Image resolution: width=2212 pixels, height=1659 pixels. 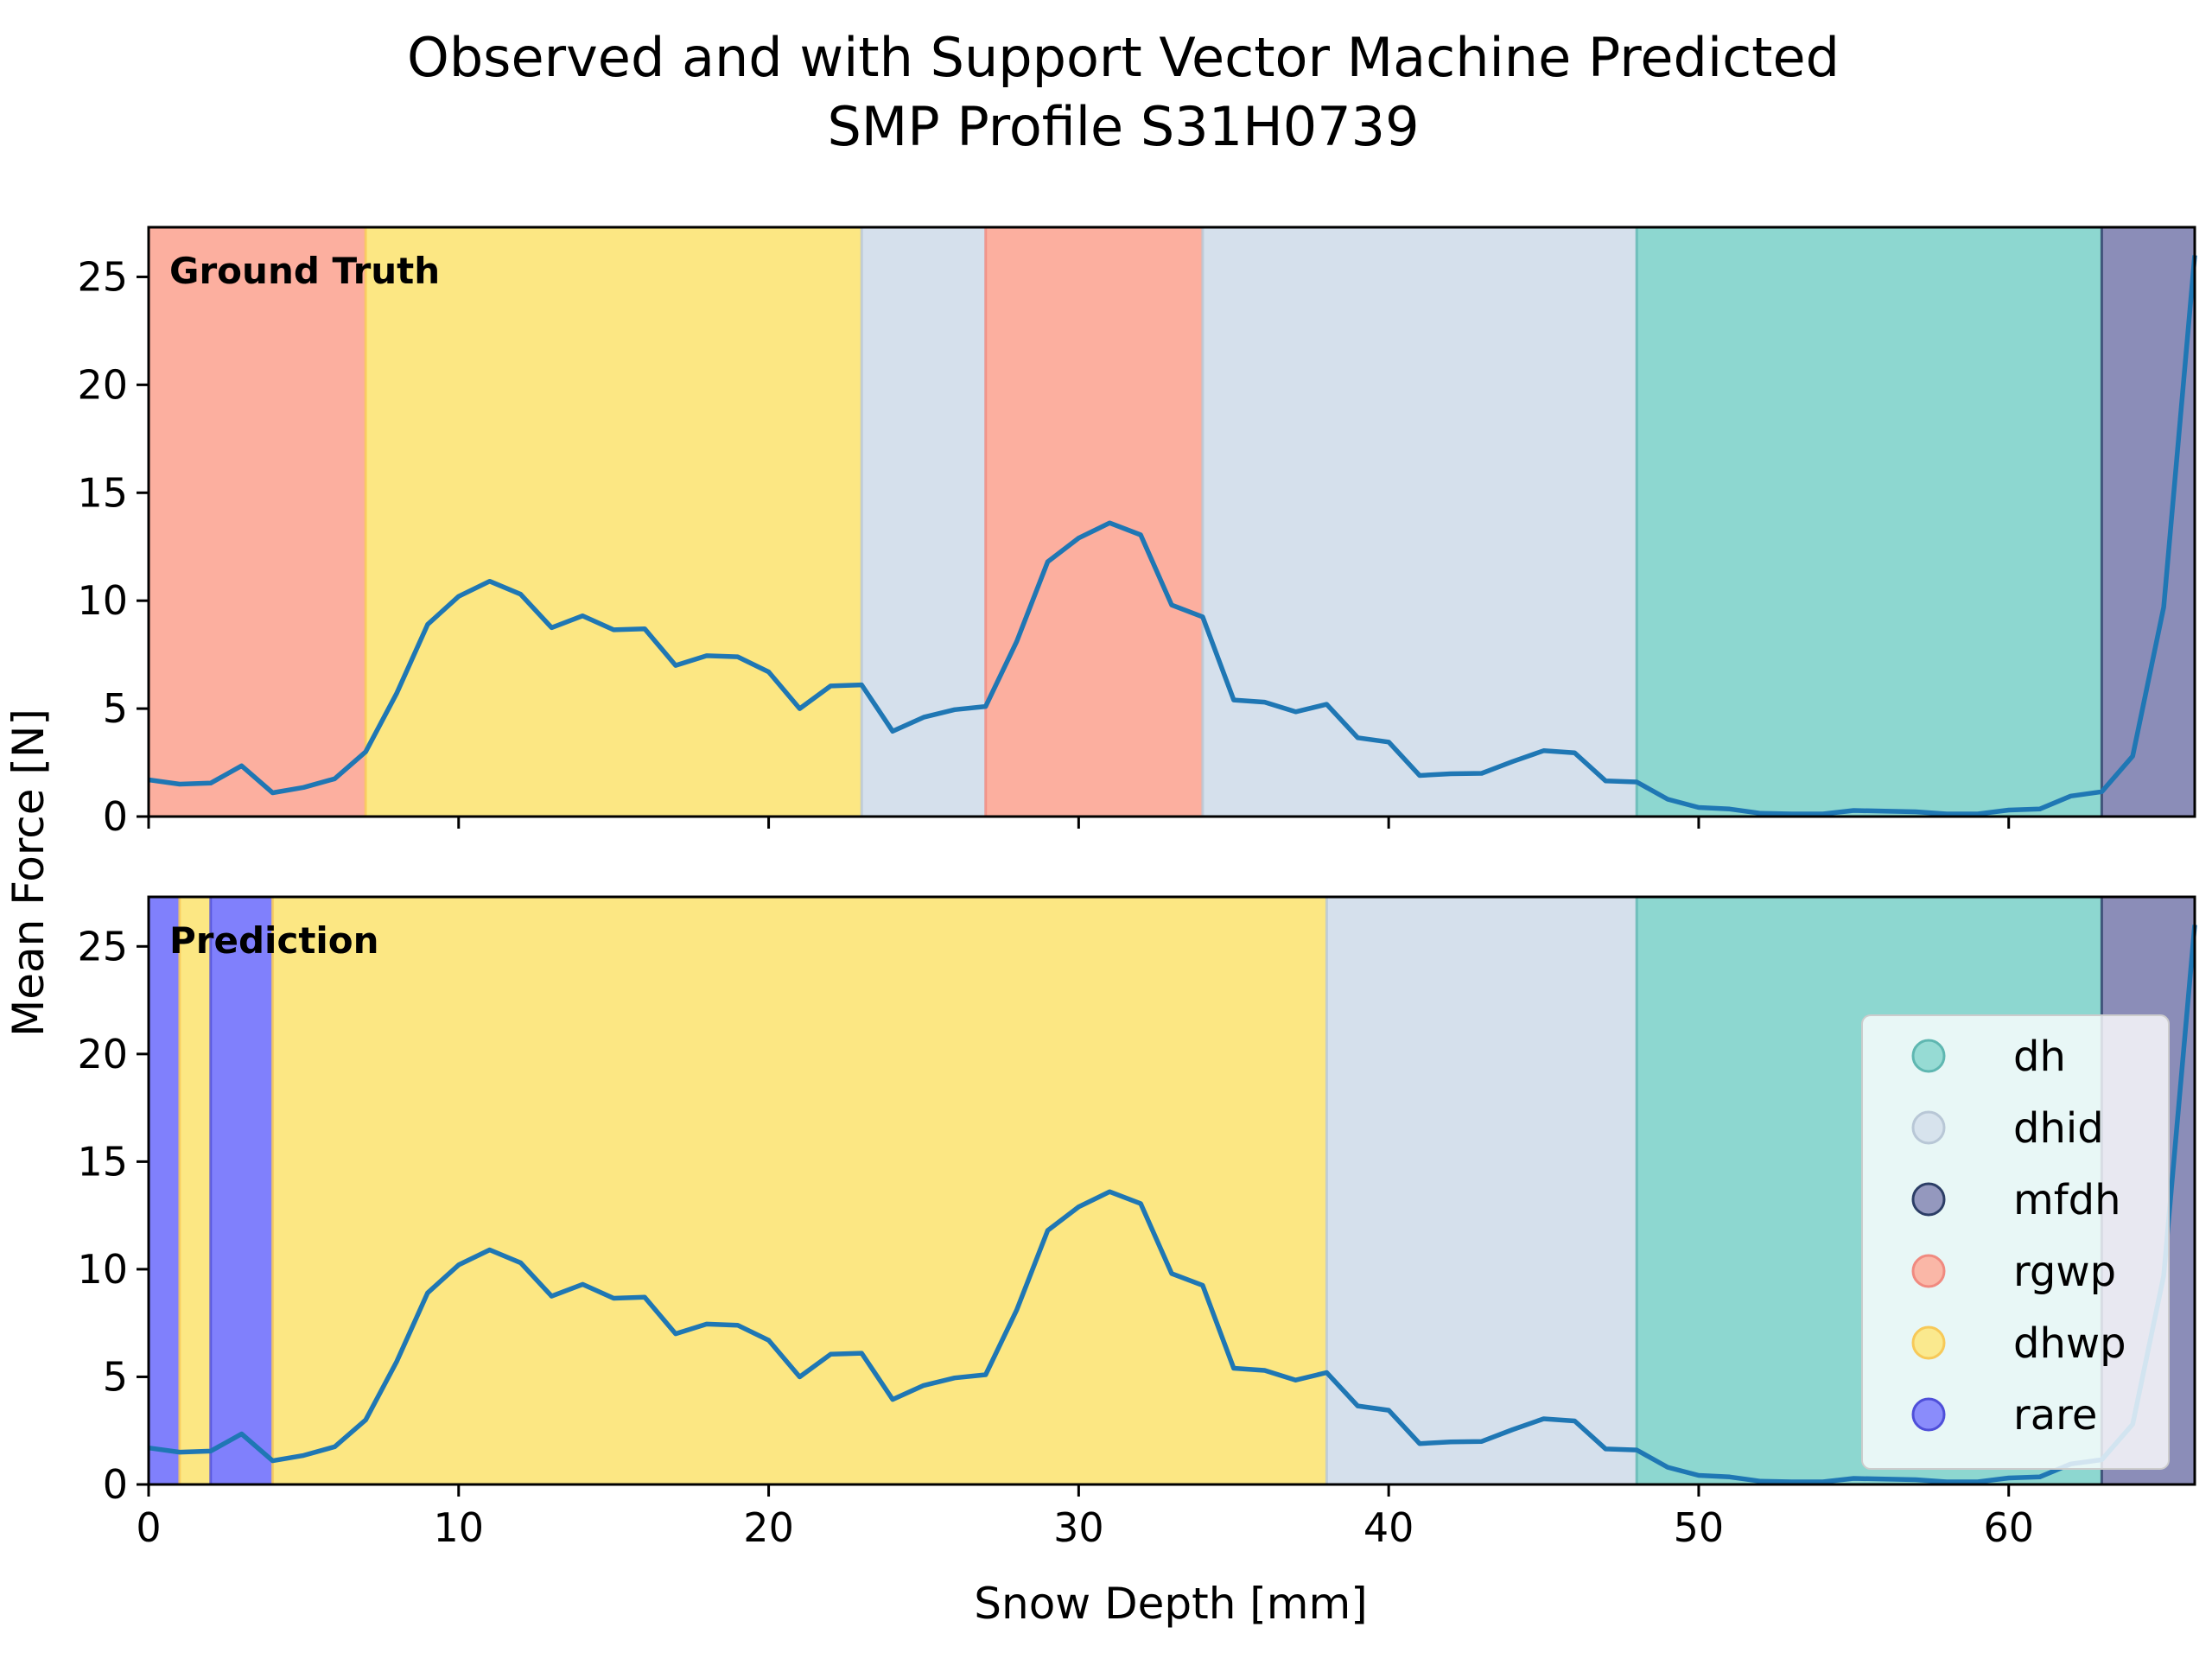 I want to click on panel-label: Ground Truth, so click(x=304, y=271).